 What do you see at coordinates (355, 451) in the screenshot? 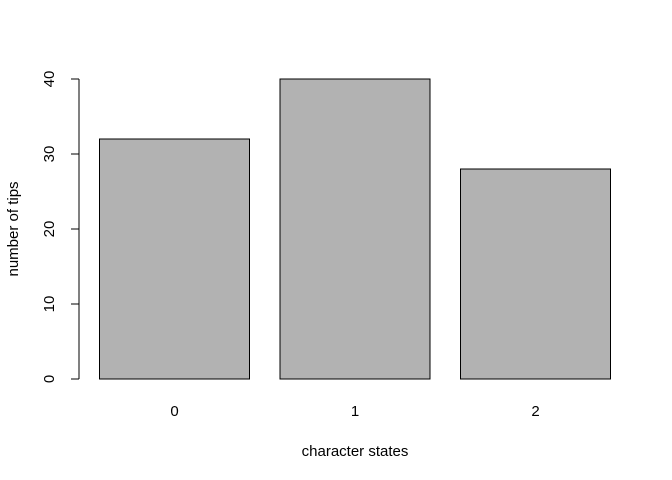
I see `x-axis-title: character states` at bounding box center [355, 451].